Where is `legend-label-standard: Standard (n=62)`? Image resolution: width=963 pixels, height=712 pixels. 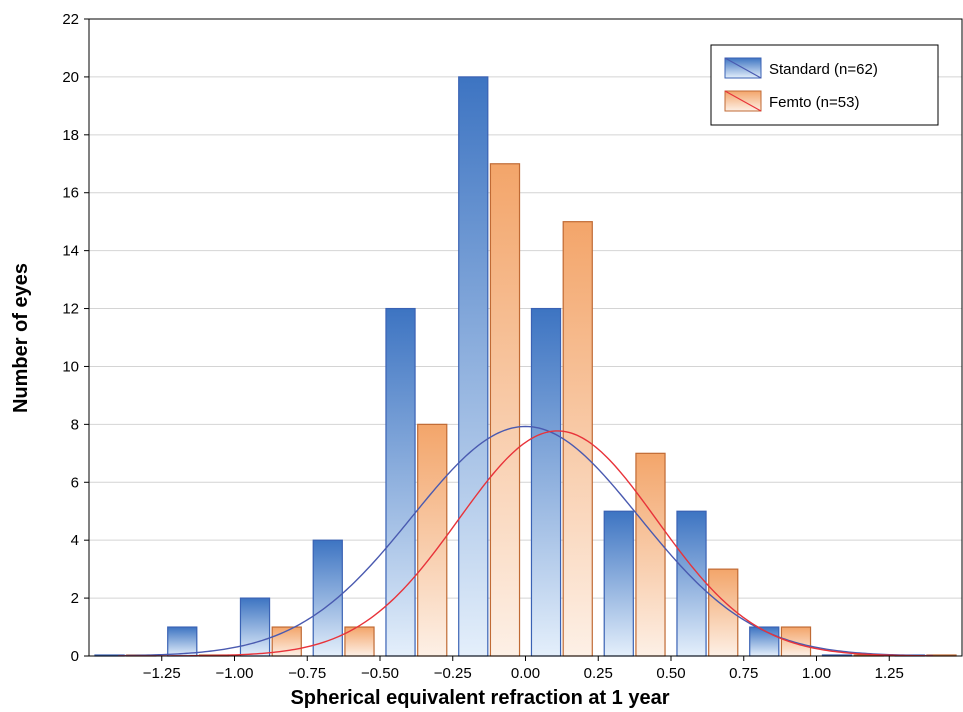
legend-label-standard: Standard (n=62) is located at coordinates (823, 69).